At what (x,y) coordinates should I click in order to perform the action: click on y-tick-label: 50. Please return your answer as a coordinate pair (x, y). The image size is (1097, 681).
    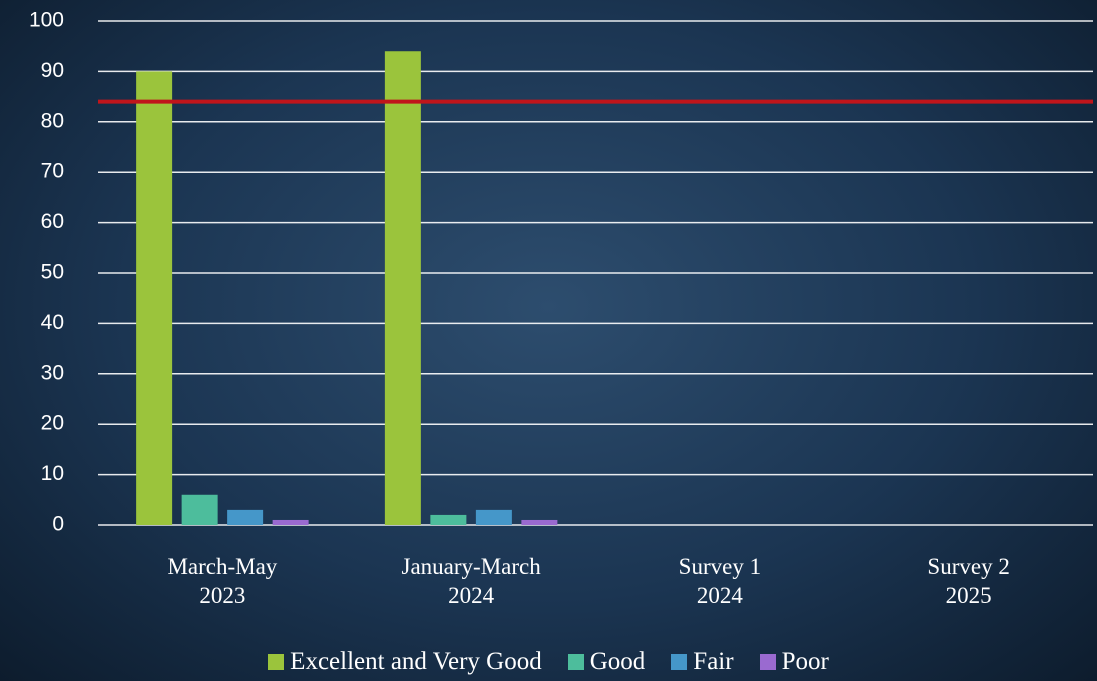
    Looking at the image, I should click on (52, 272).